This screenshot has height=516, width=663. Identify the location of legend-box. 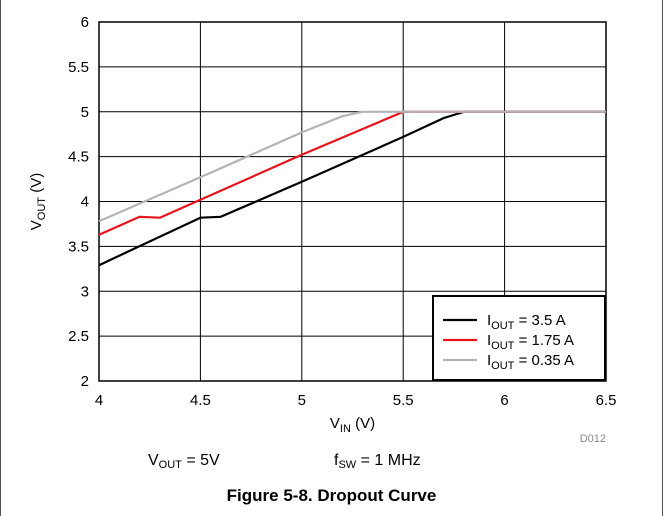
(519, 338).